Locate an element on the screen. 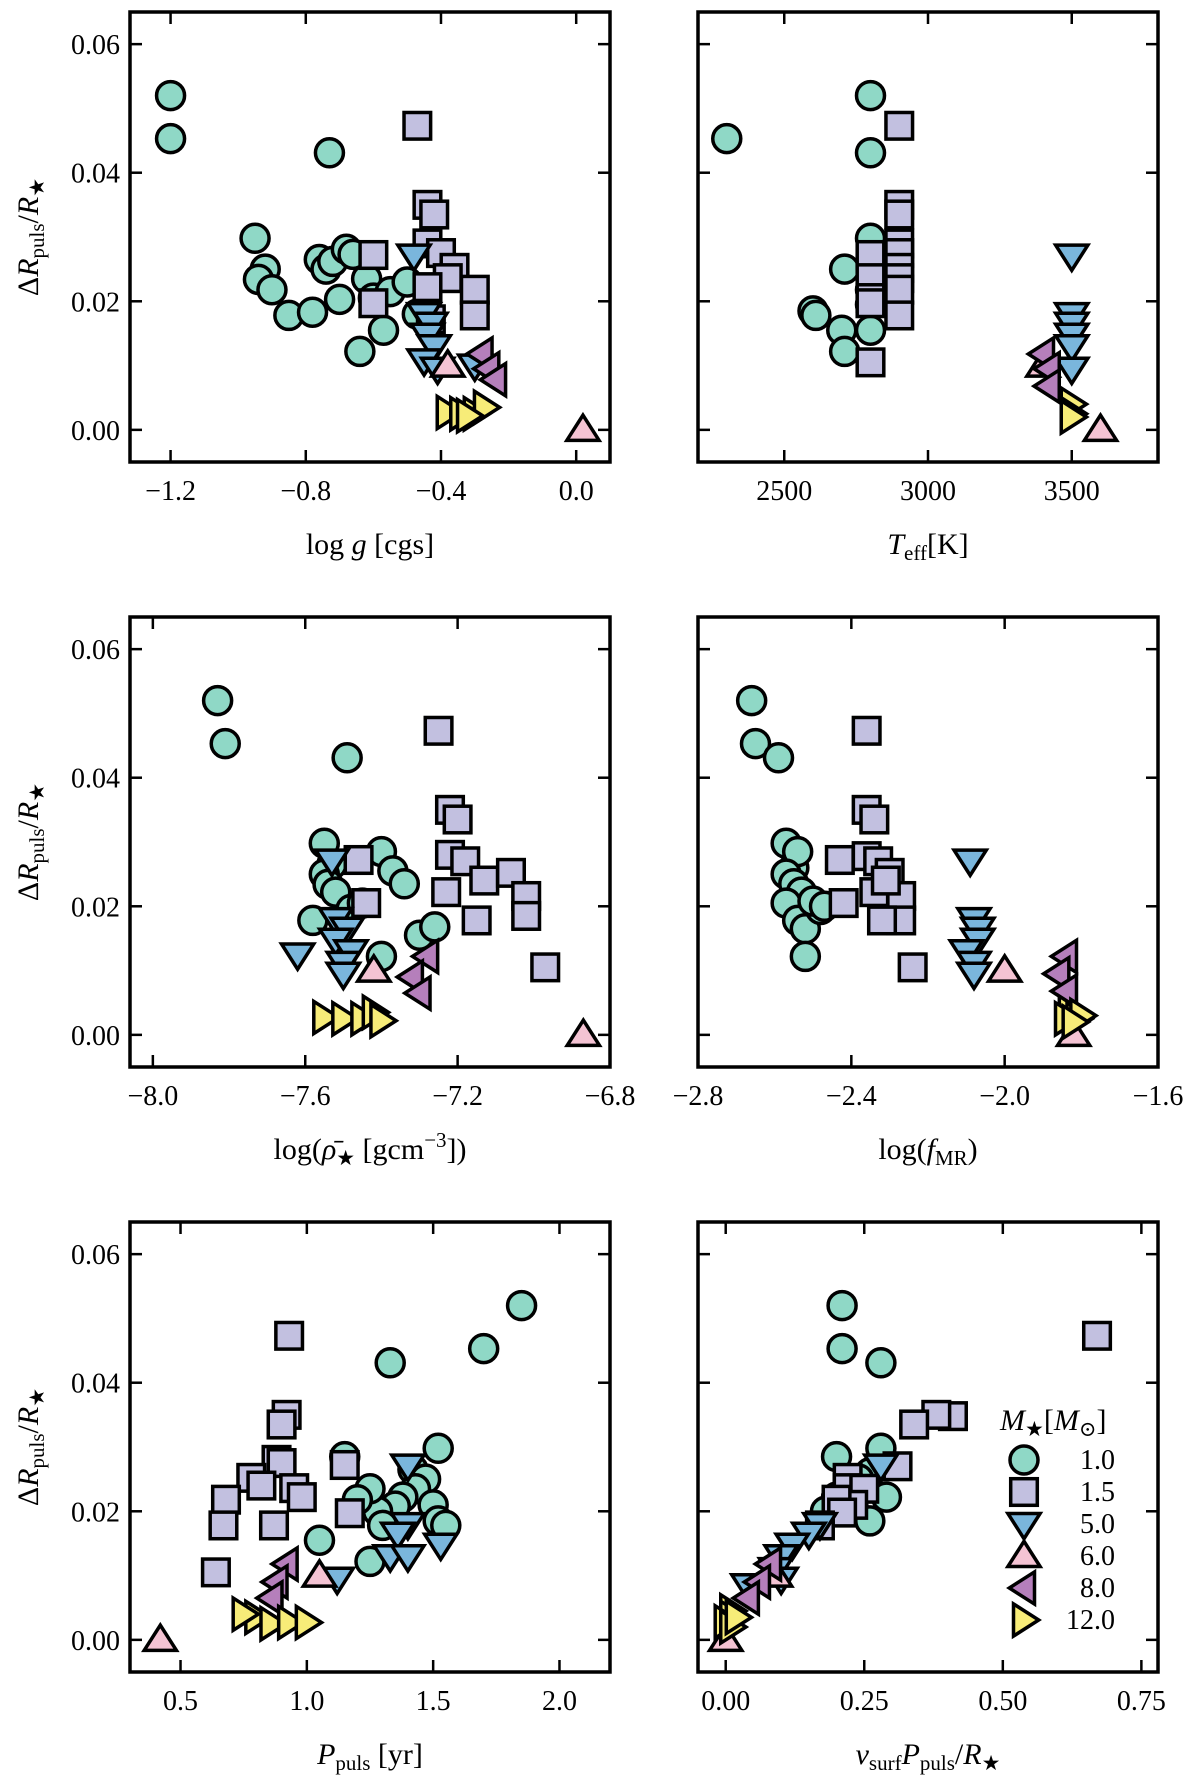  legend-entry-12.0: 12.0 is located at coordinates (1063, 1620).